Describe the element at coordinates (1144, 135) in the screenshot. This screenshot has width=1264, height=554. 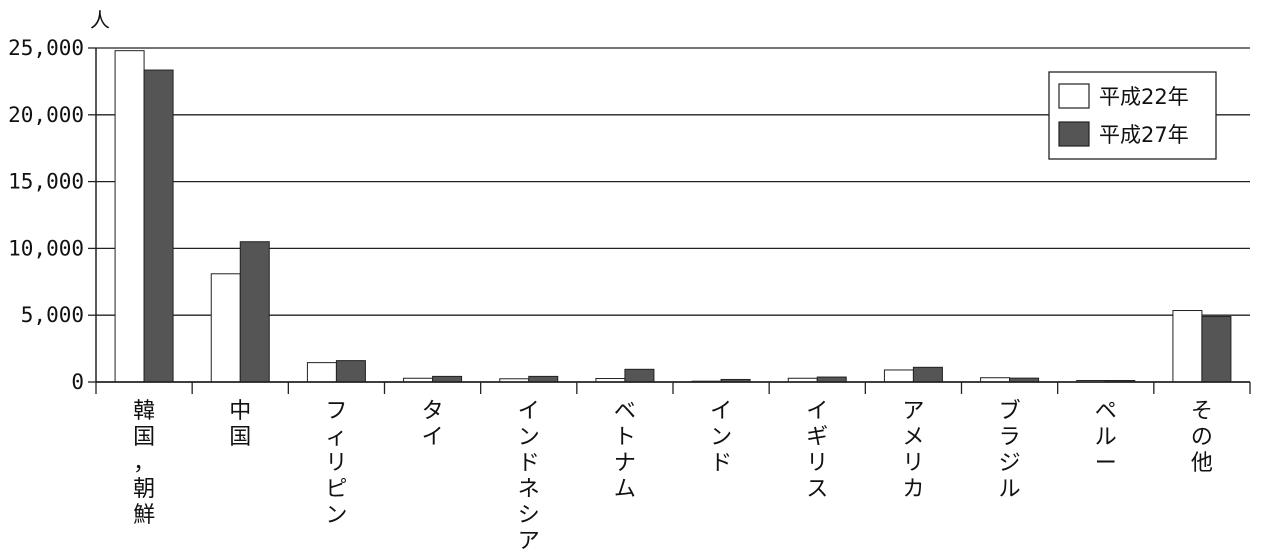
I see `legend-label: 平成27年` at that location.